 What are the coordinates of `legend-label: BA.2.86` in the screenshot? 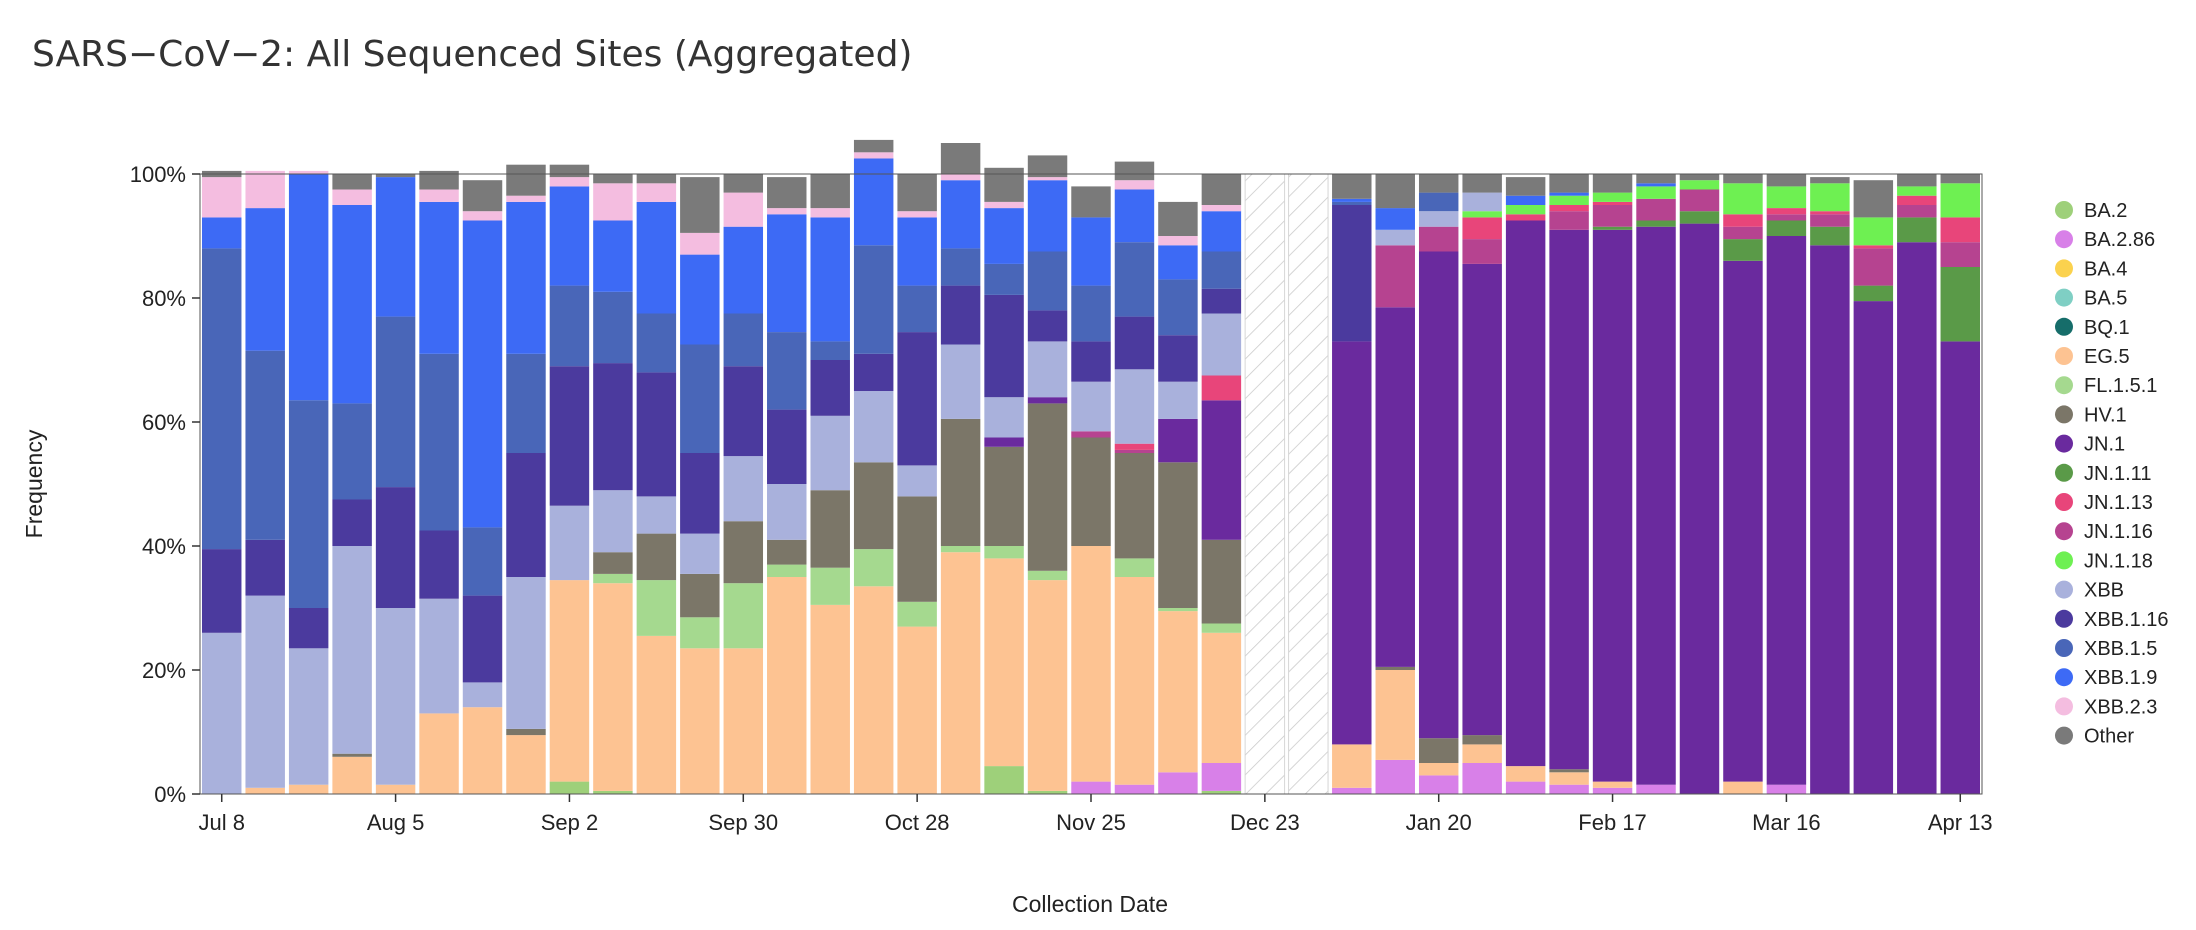 It's located at (2119, 240).